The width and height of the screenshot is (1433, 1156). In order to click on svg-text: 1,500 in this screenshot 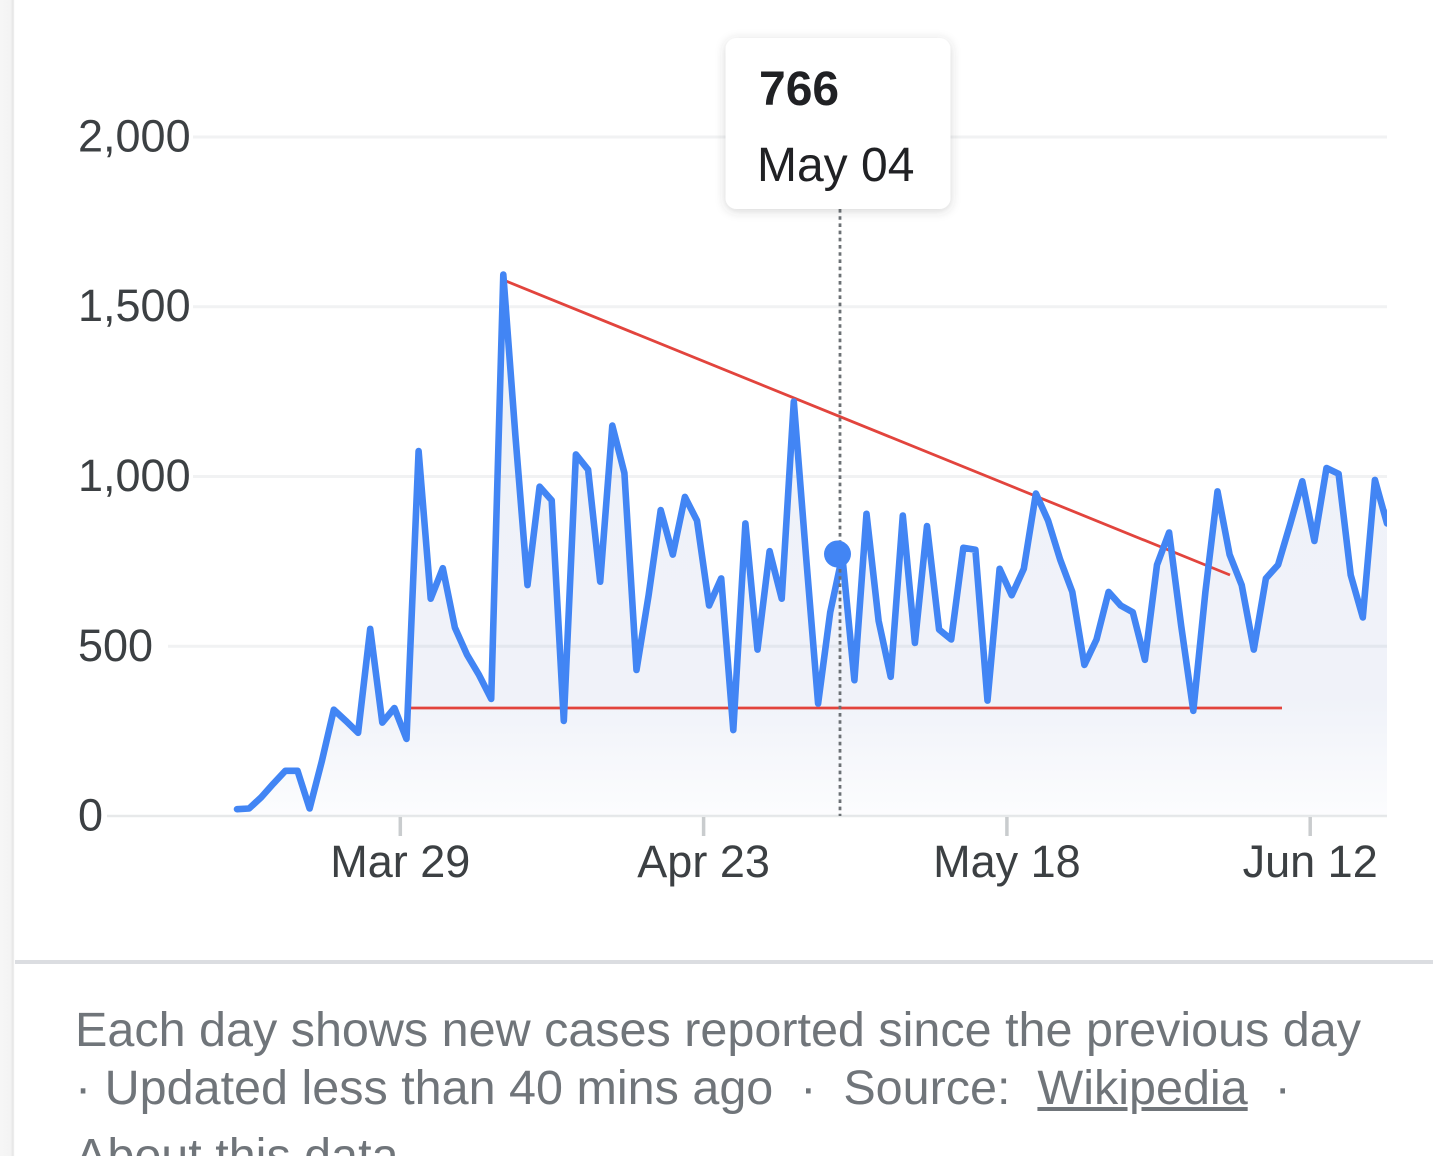, I will do `click(134, 305)`.